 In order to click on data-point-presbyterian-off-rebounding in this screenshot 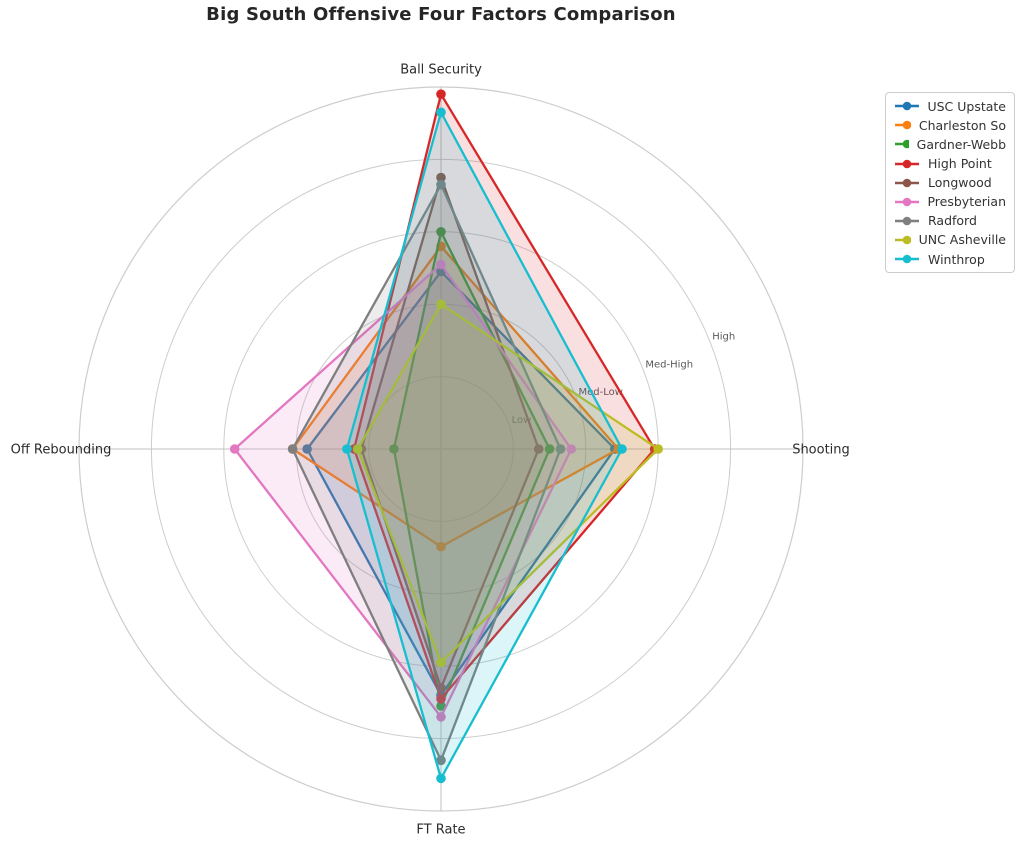, I will do `click(234, 449)`.